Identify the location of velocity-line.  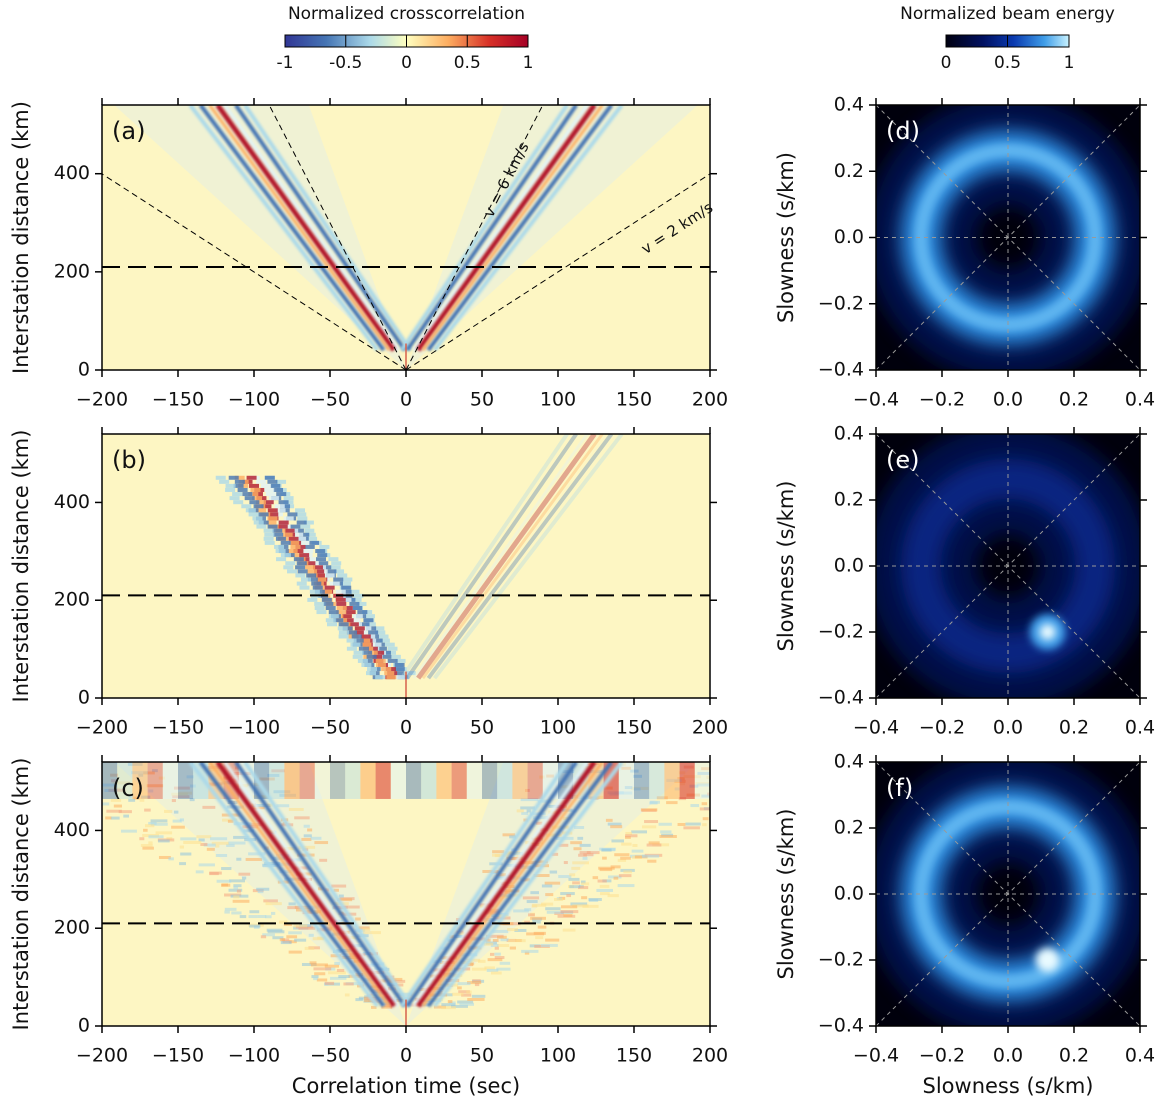
(254, 272).